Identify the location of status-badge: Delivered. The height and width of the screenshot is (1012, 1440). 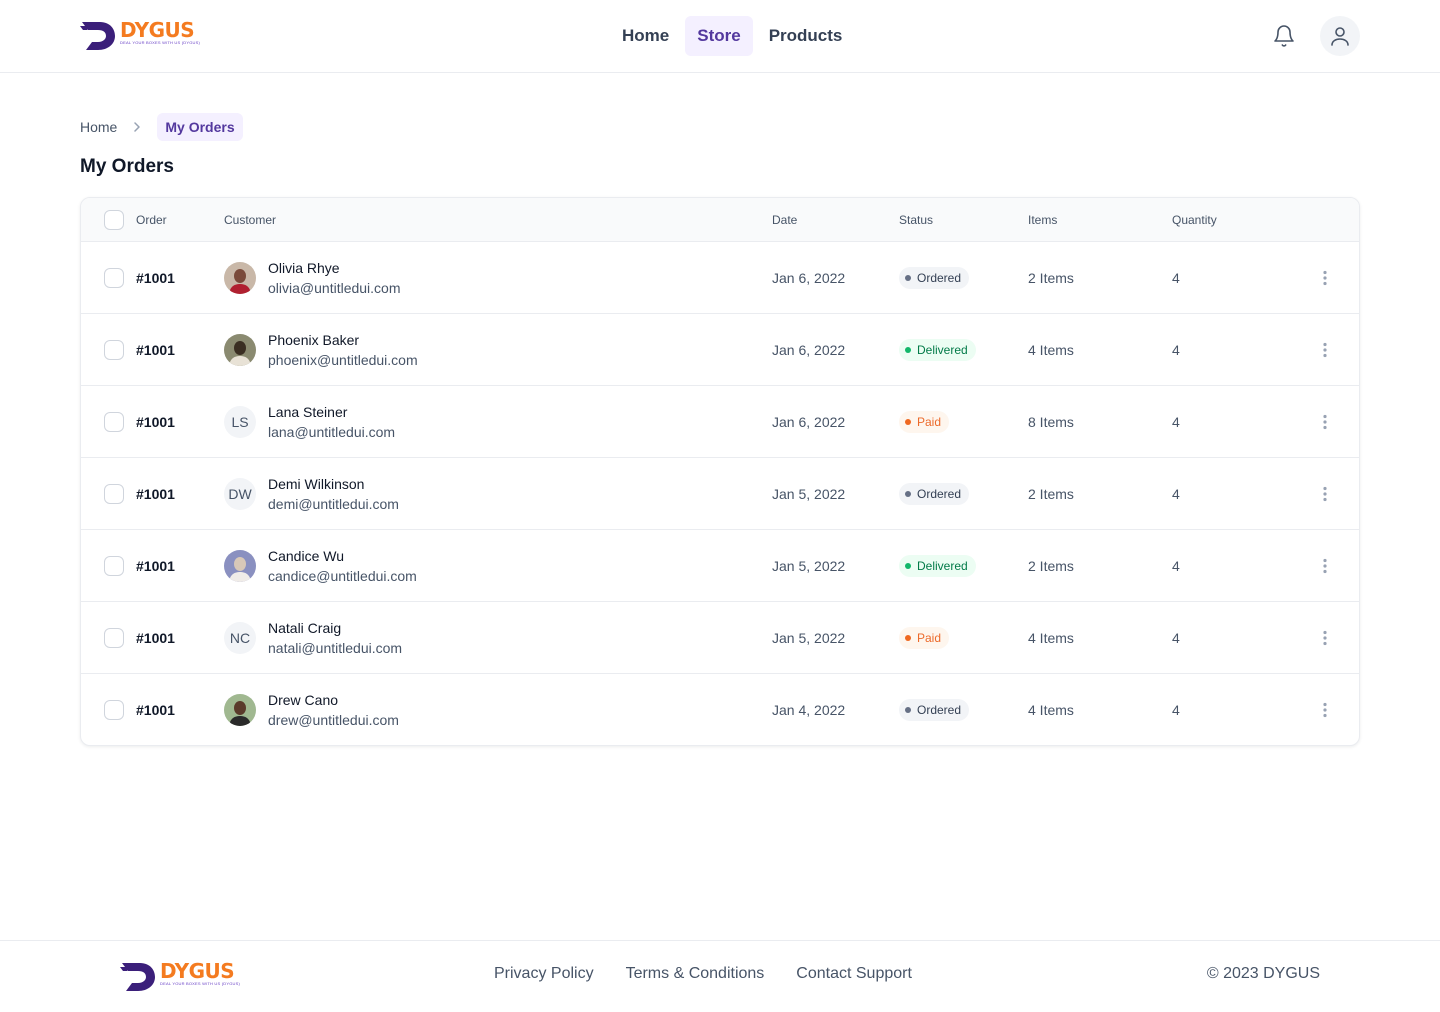
(937, 350).